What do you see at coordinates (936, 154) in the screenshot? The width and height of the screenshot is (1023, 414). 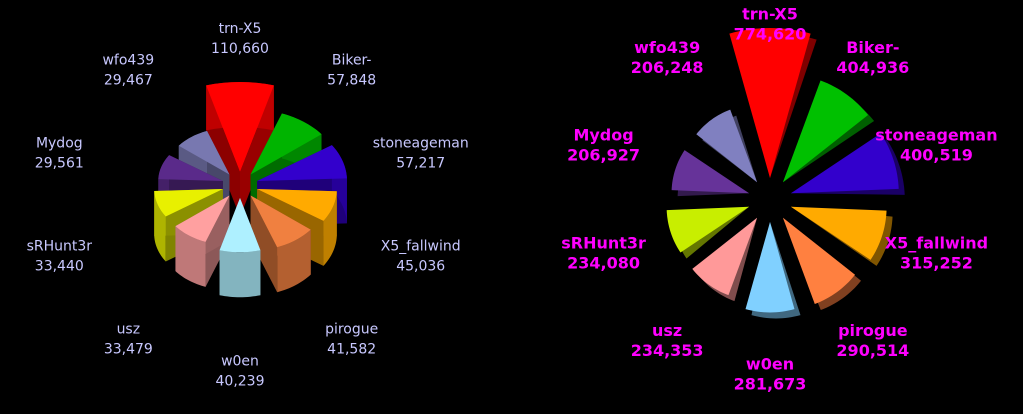 I see `value-label: 400,519` at bounding box center [936, 154].